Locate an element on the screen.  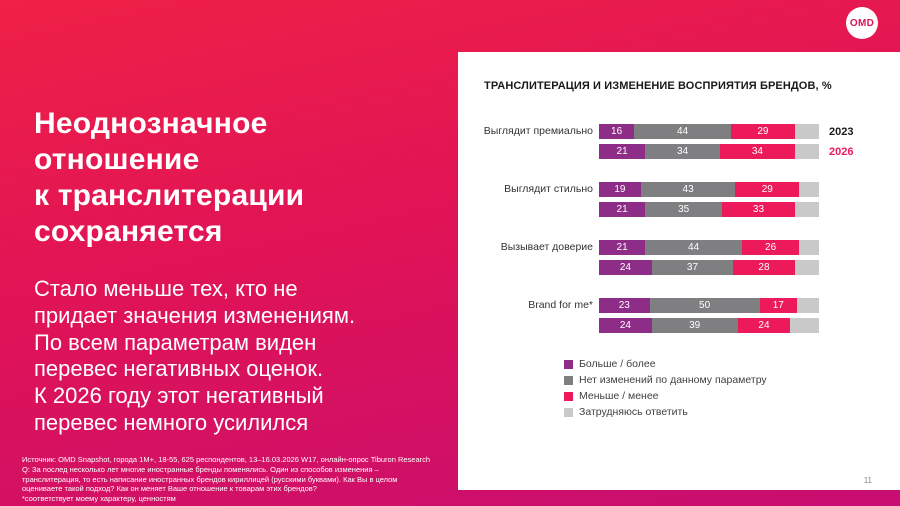
bar-segment: 26 is located at coordinates (770, 247).